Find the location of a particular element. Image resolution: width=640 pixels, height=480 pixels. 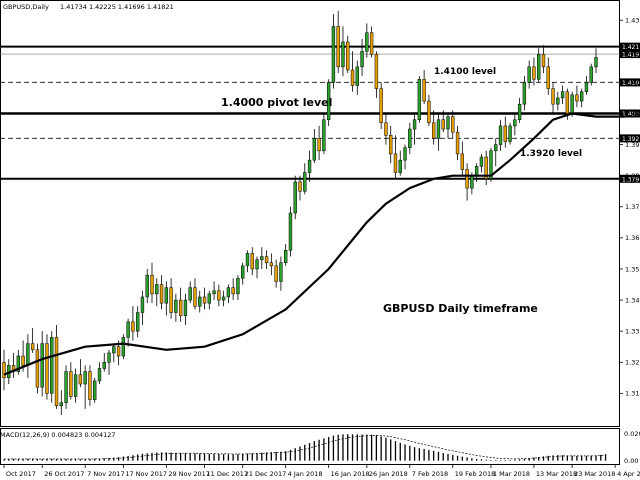

y-tick-label-8: 1.35 is located at coordinates (632, 269).